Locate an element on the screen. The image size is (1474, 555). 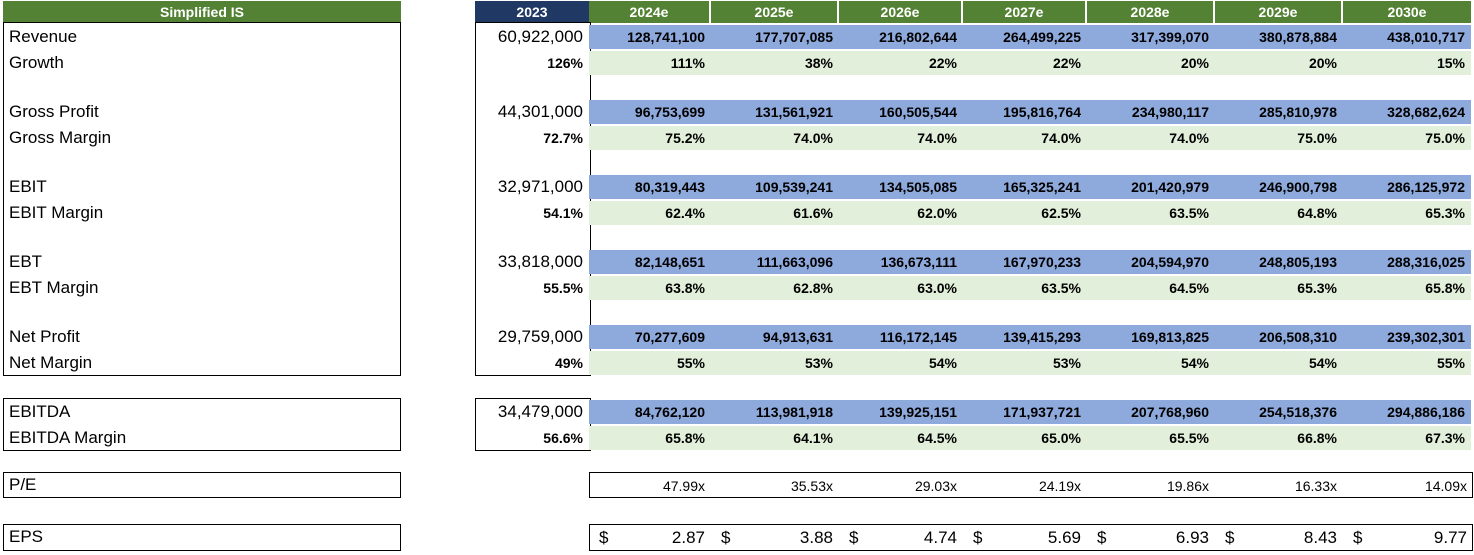
eps-currency-2024e: $ is located at coordinates (604, 537).